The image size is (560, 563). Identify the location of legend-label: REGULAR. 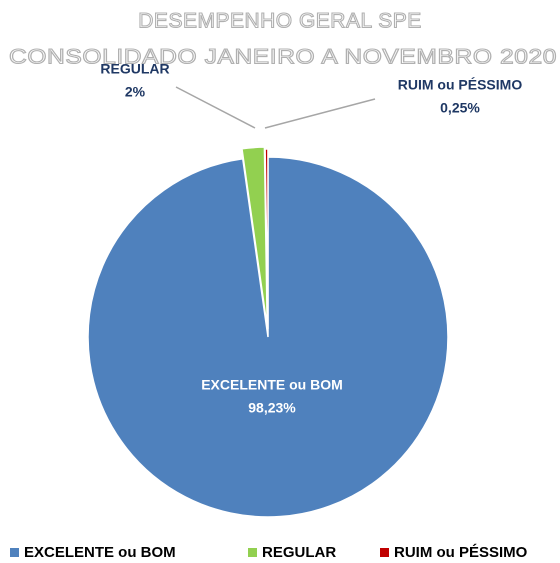
(299, 552).